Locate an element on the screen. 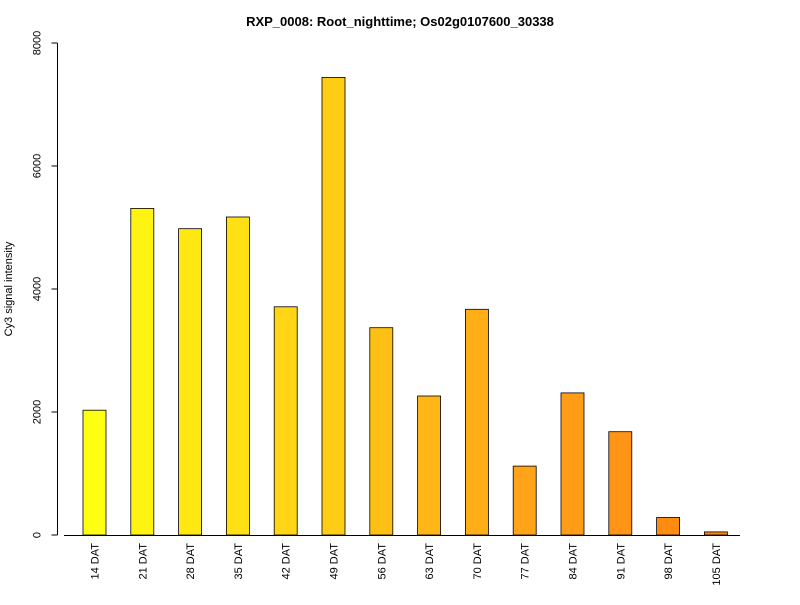 Image resolution: width=800 pixels, height=605 pixels. x-tick-label: 35 DAT is located at coordinates (239, 561).